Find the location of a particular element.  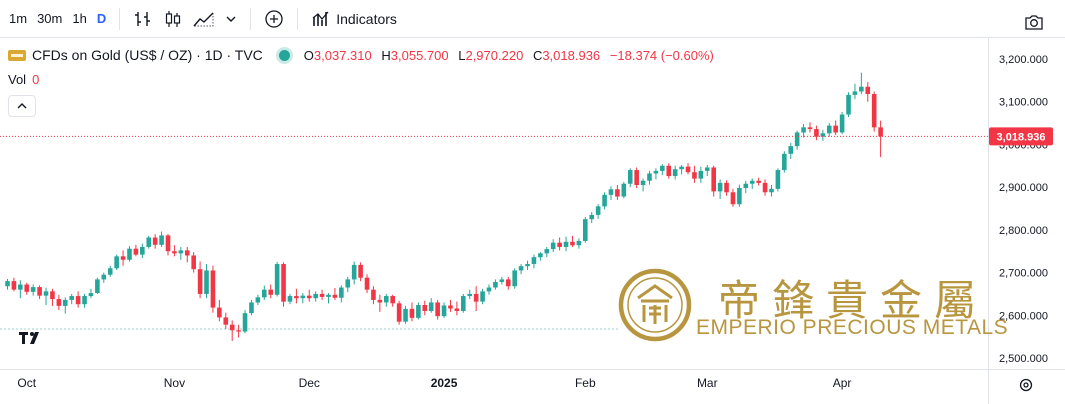

vol-value: 0 is located at coordinates (36, 79).